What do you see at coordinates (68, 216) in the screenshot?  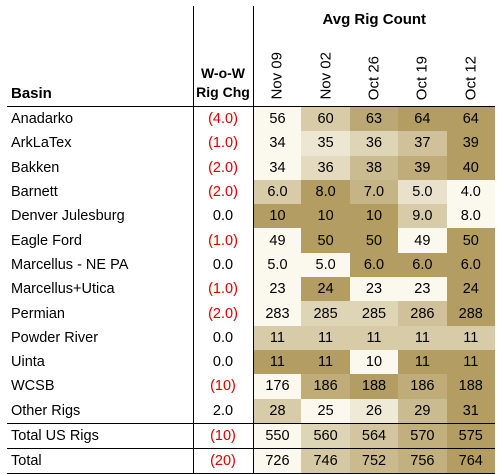 I see `basin-name-cell: Denver Julesburg` at bounding box center [68, 216].